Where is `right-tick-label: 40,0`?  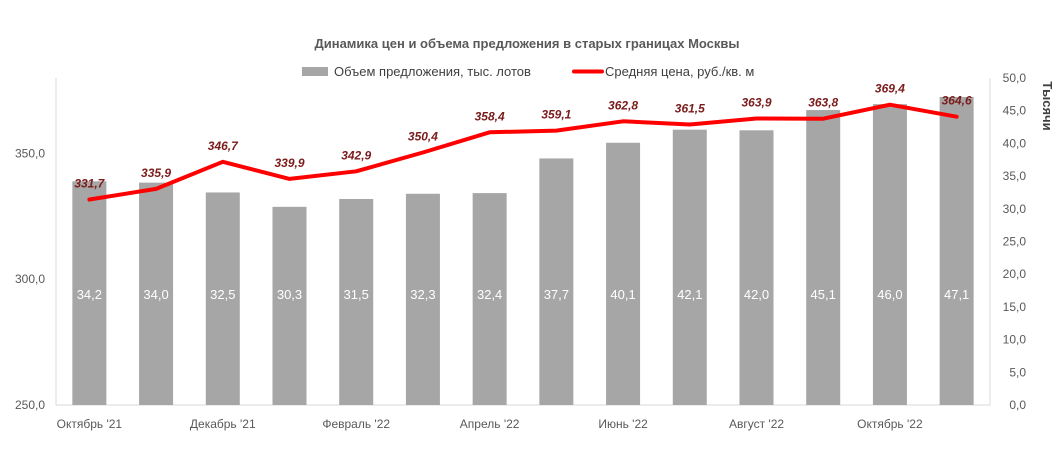
right-tick-label: 40,0 is located at coordinates (1015, 143).